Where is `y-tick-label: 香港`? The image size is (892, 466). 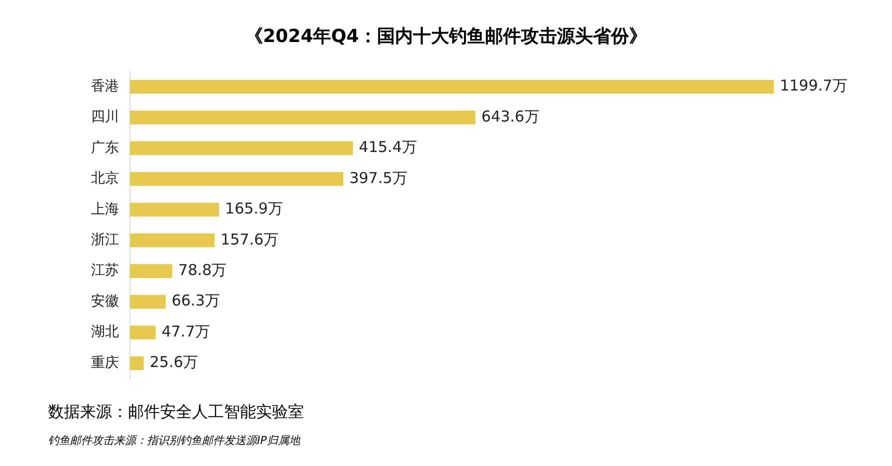 y-tick-label: 香港 is located at coordinates (105, 86).